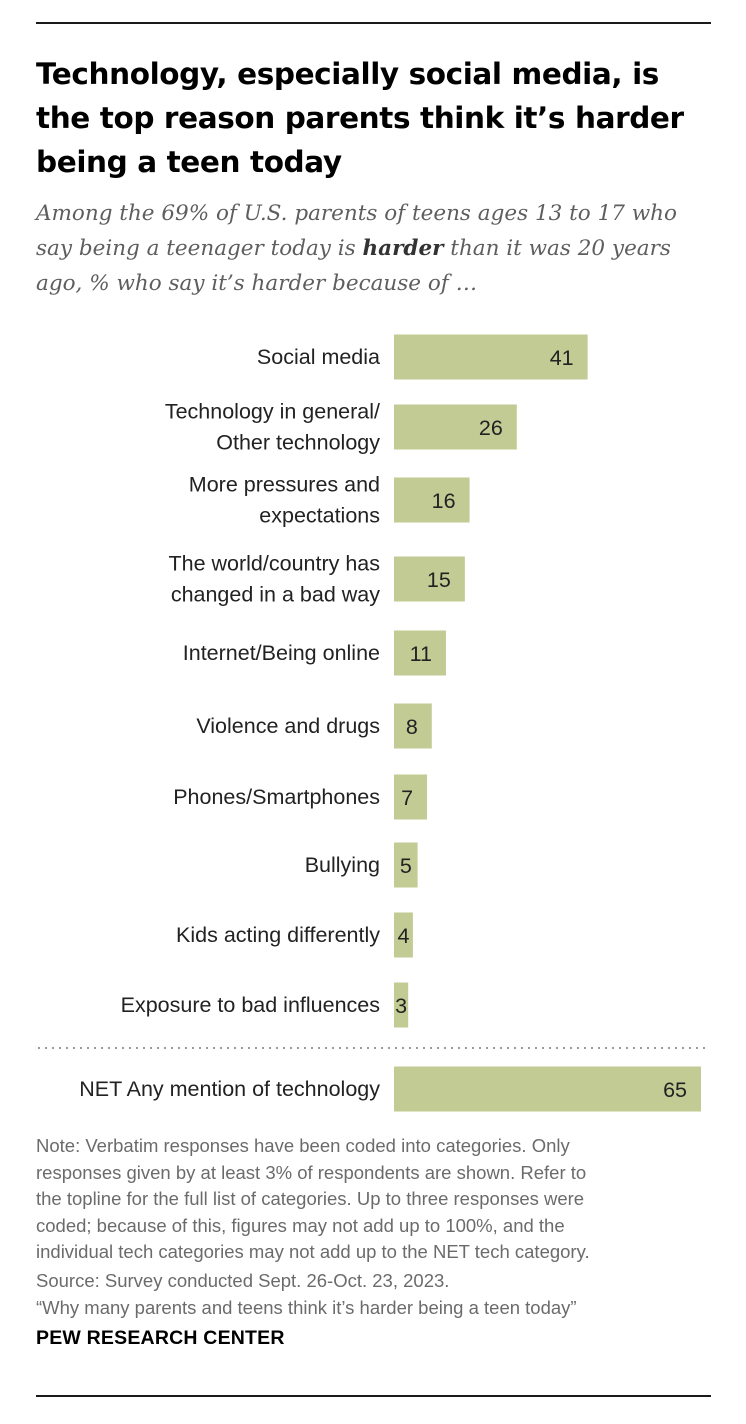 The width and height of the screenshot is (746, 1424). What do you see at coordinates (160, 1338) in the screenshot?
I see `pew-logo-text: PEW RESEARCH CENTER` at bounding box center [160, 1338].